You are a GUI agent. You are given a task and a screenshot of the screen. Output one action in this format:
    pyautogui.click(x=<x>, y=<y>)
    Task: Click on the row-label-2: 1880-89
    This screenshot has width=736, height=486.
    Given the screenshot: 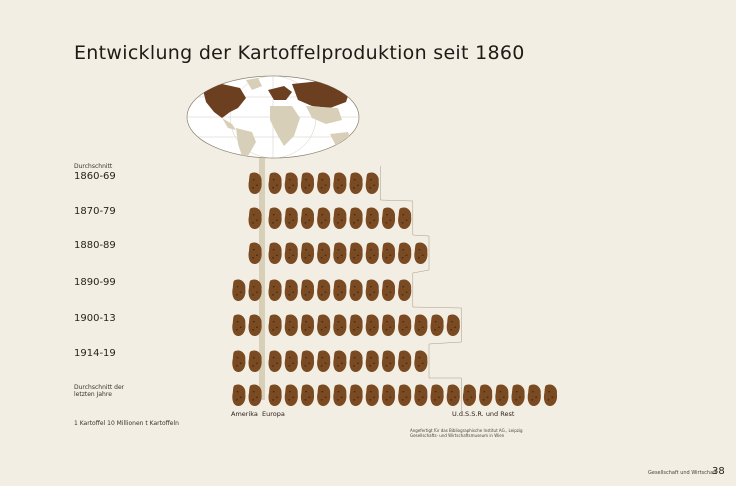 What is the action you would take?
    pyautogui.click(x=95, y=245)
    